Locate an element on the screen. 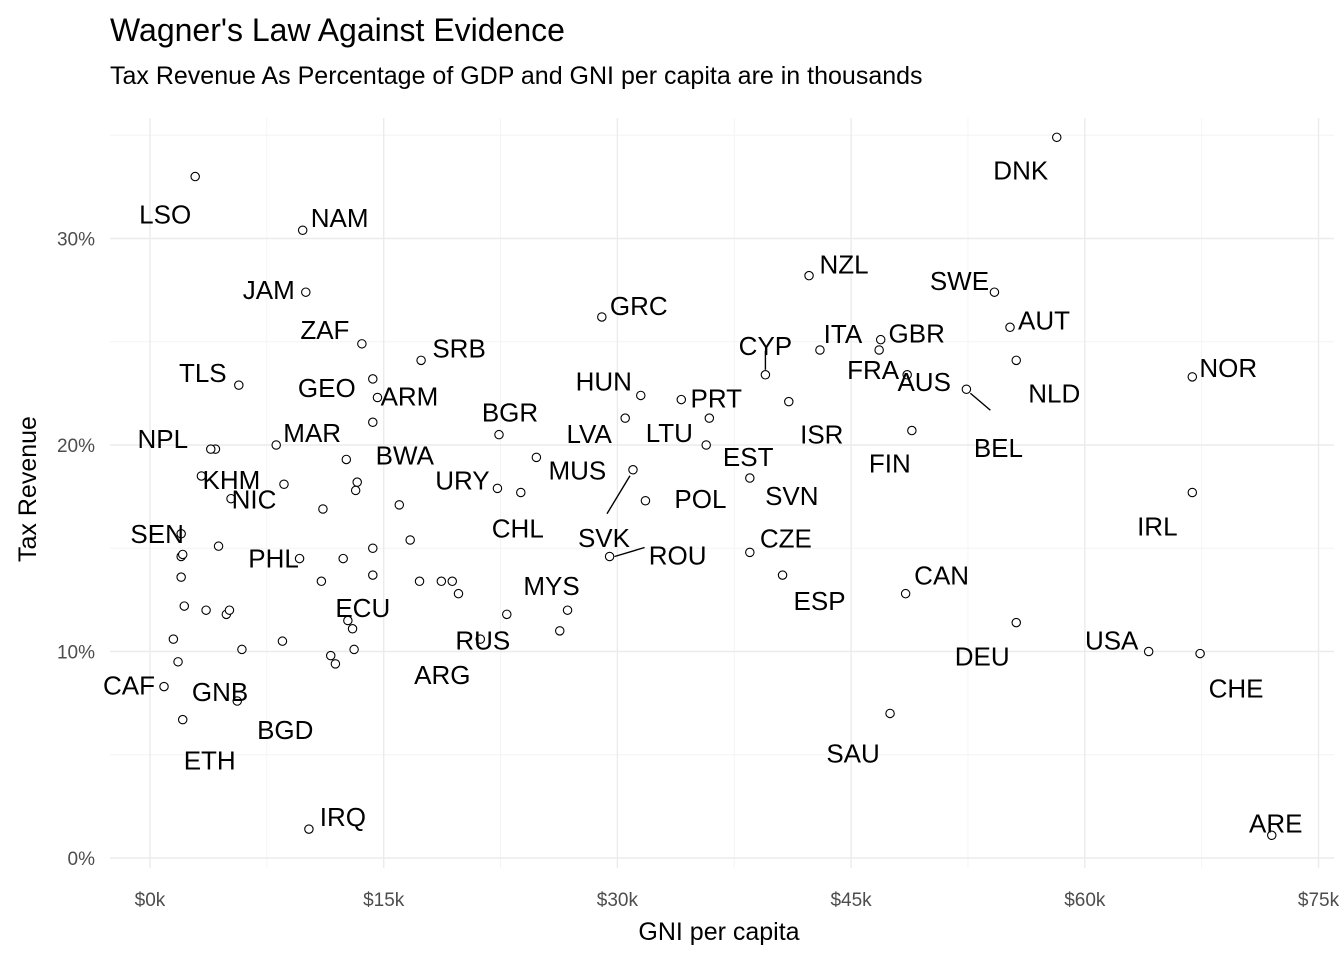 The height and width of the screenshot is (960, 1344). data-point-svk is located at coordinates (633, 470).